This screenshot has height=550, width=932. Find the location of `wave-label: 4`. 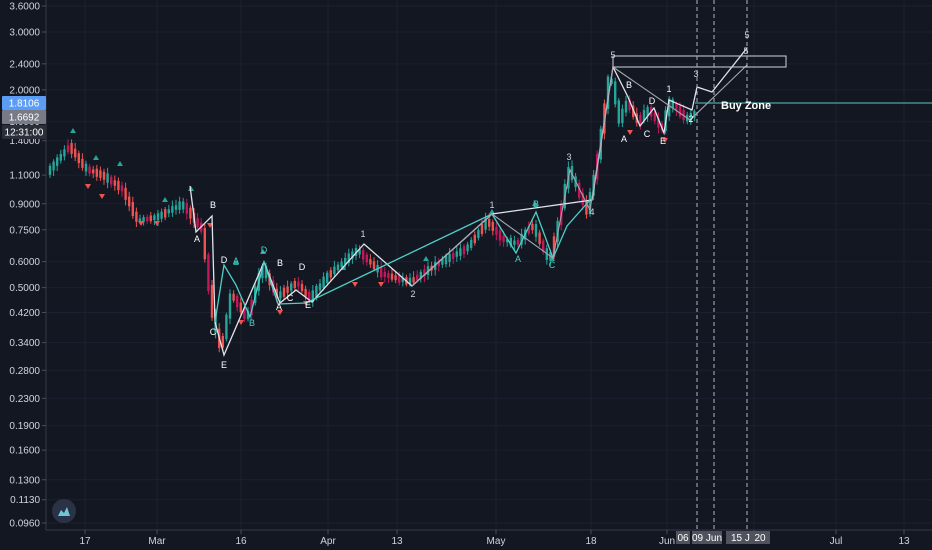

wave-label: 4 is located at coordinates (591, 212).